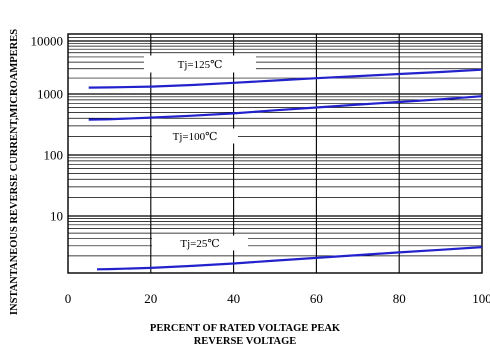  What do you see at coordinates (245, 341) in the screenshot?
I see `x-axis-title-line2: REVERSE VOLTAGE` at bounding box center [245, 341].